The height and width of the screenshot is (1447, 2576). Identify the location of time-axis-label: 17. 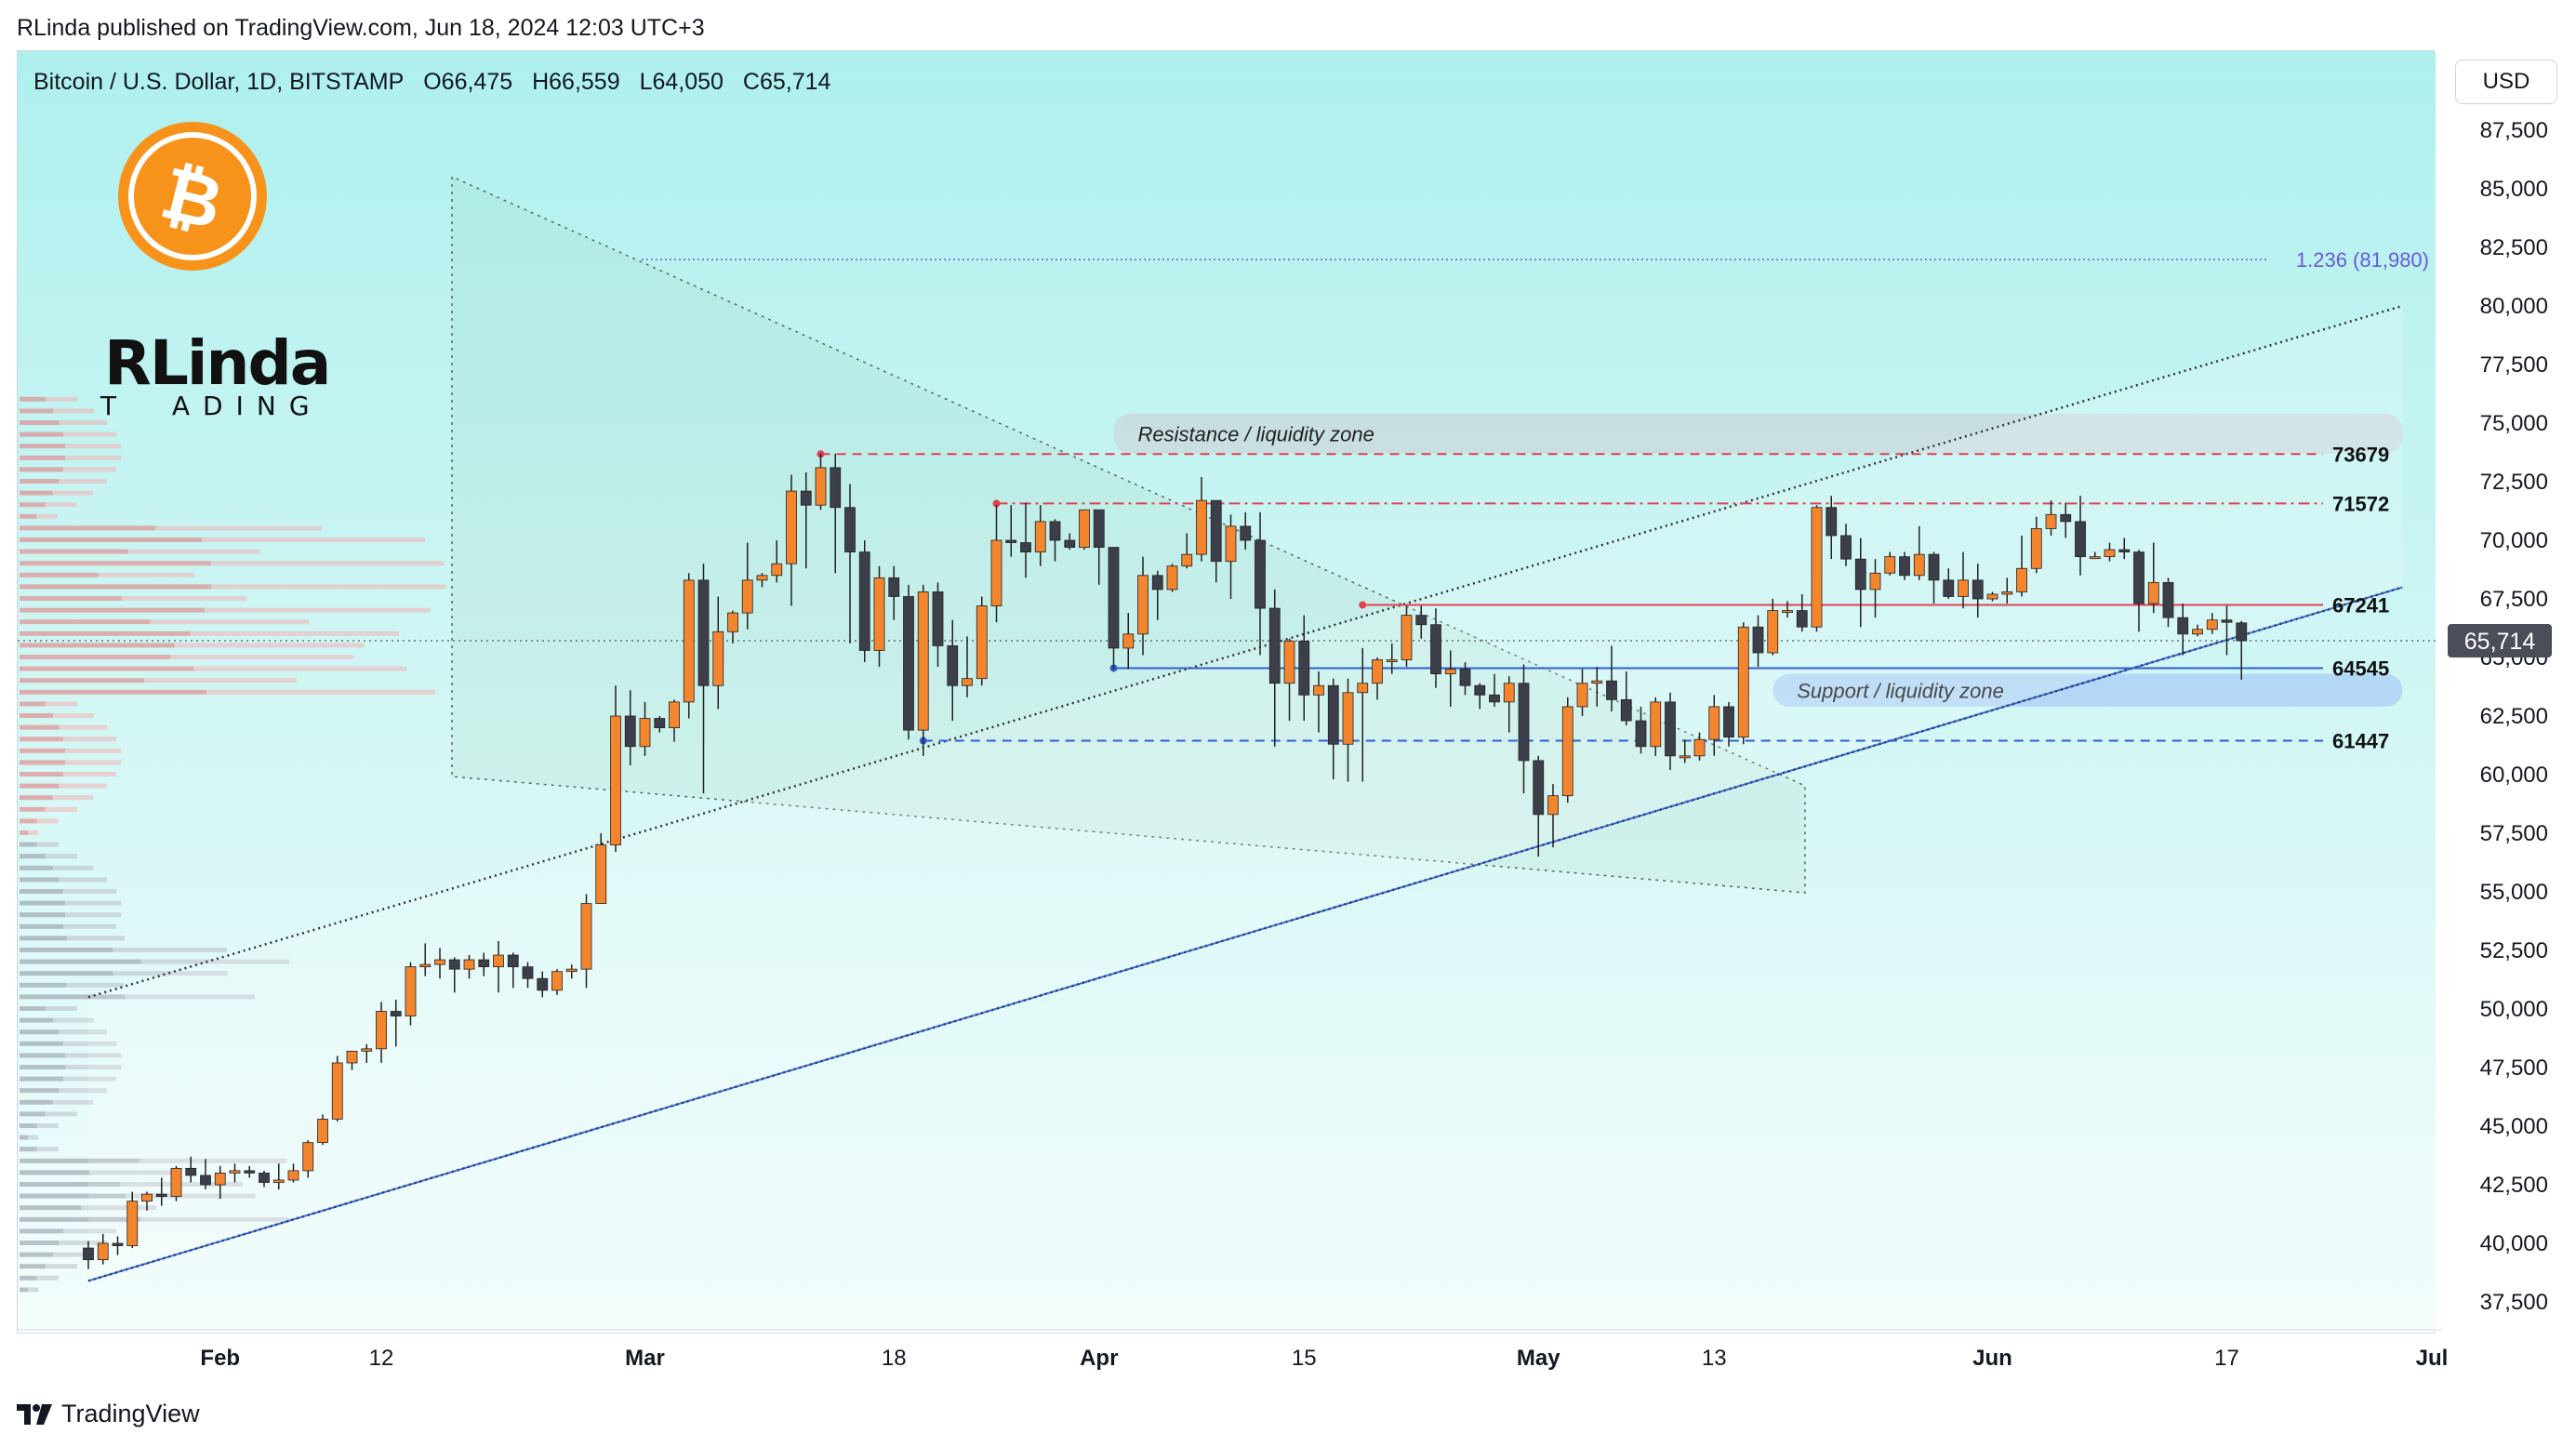
(2226, 1358).